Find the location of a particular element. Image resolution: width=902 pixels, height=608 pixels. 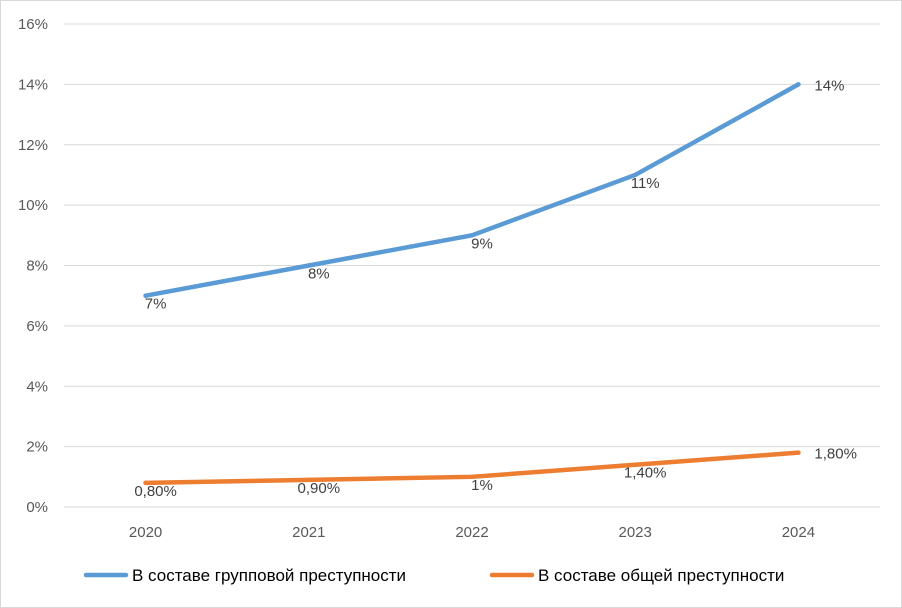

data-label: 1,80% is located at coordinates (835, 454).